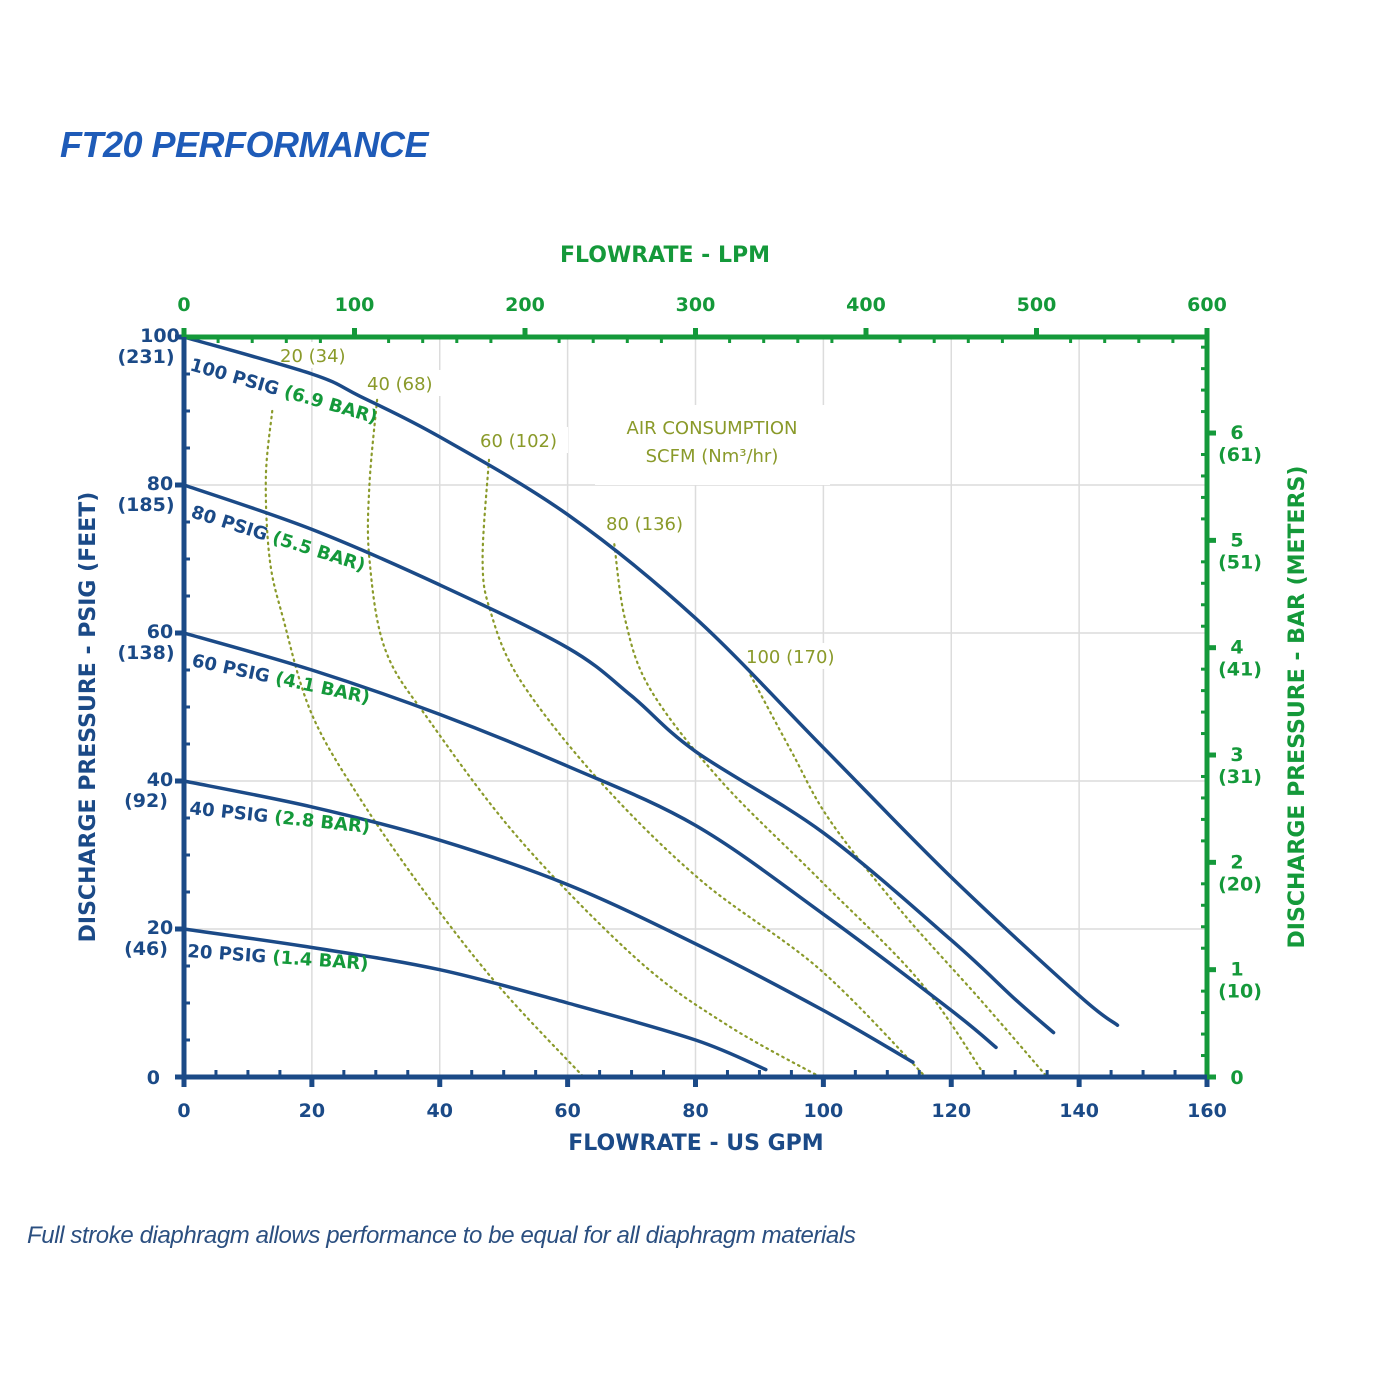 The image size is (1400, 1400). What do you see at coordinates (313, 356) in the screenshot?
I see `air-consumption-label: 20 (34)` at bounding box center [313, 356].